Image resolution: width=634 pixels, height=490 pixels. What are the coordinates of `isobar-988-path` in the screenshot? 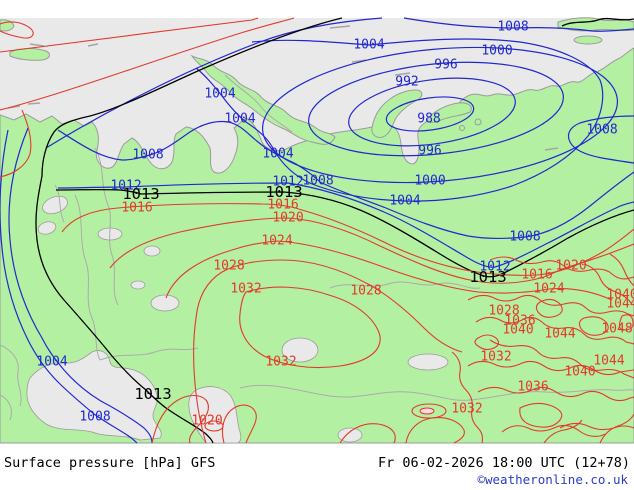 It's located at (430, 114).